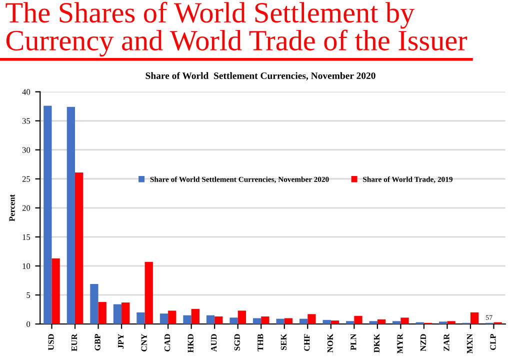  What do you see at coordinates (28, 295) in the screenshot?
I see `y-tick-label: 5` at bounding box center [28, 295].